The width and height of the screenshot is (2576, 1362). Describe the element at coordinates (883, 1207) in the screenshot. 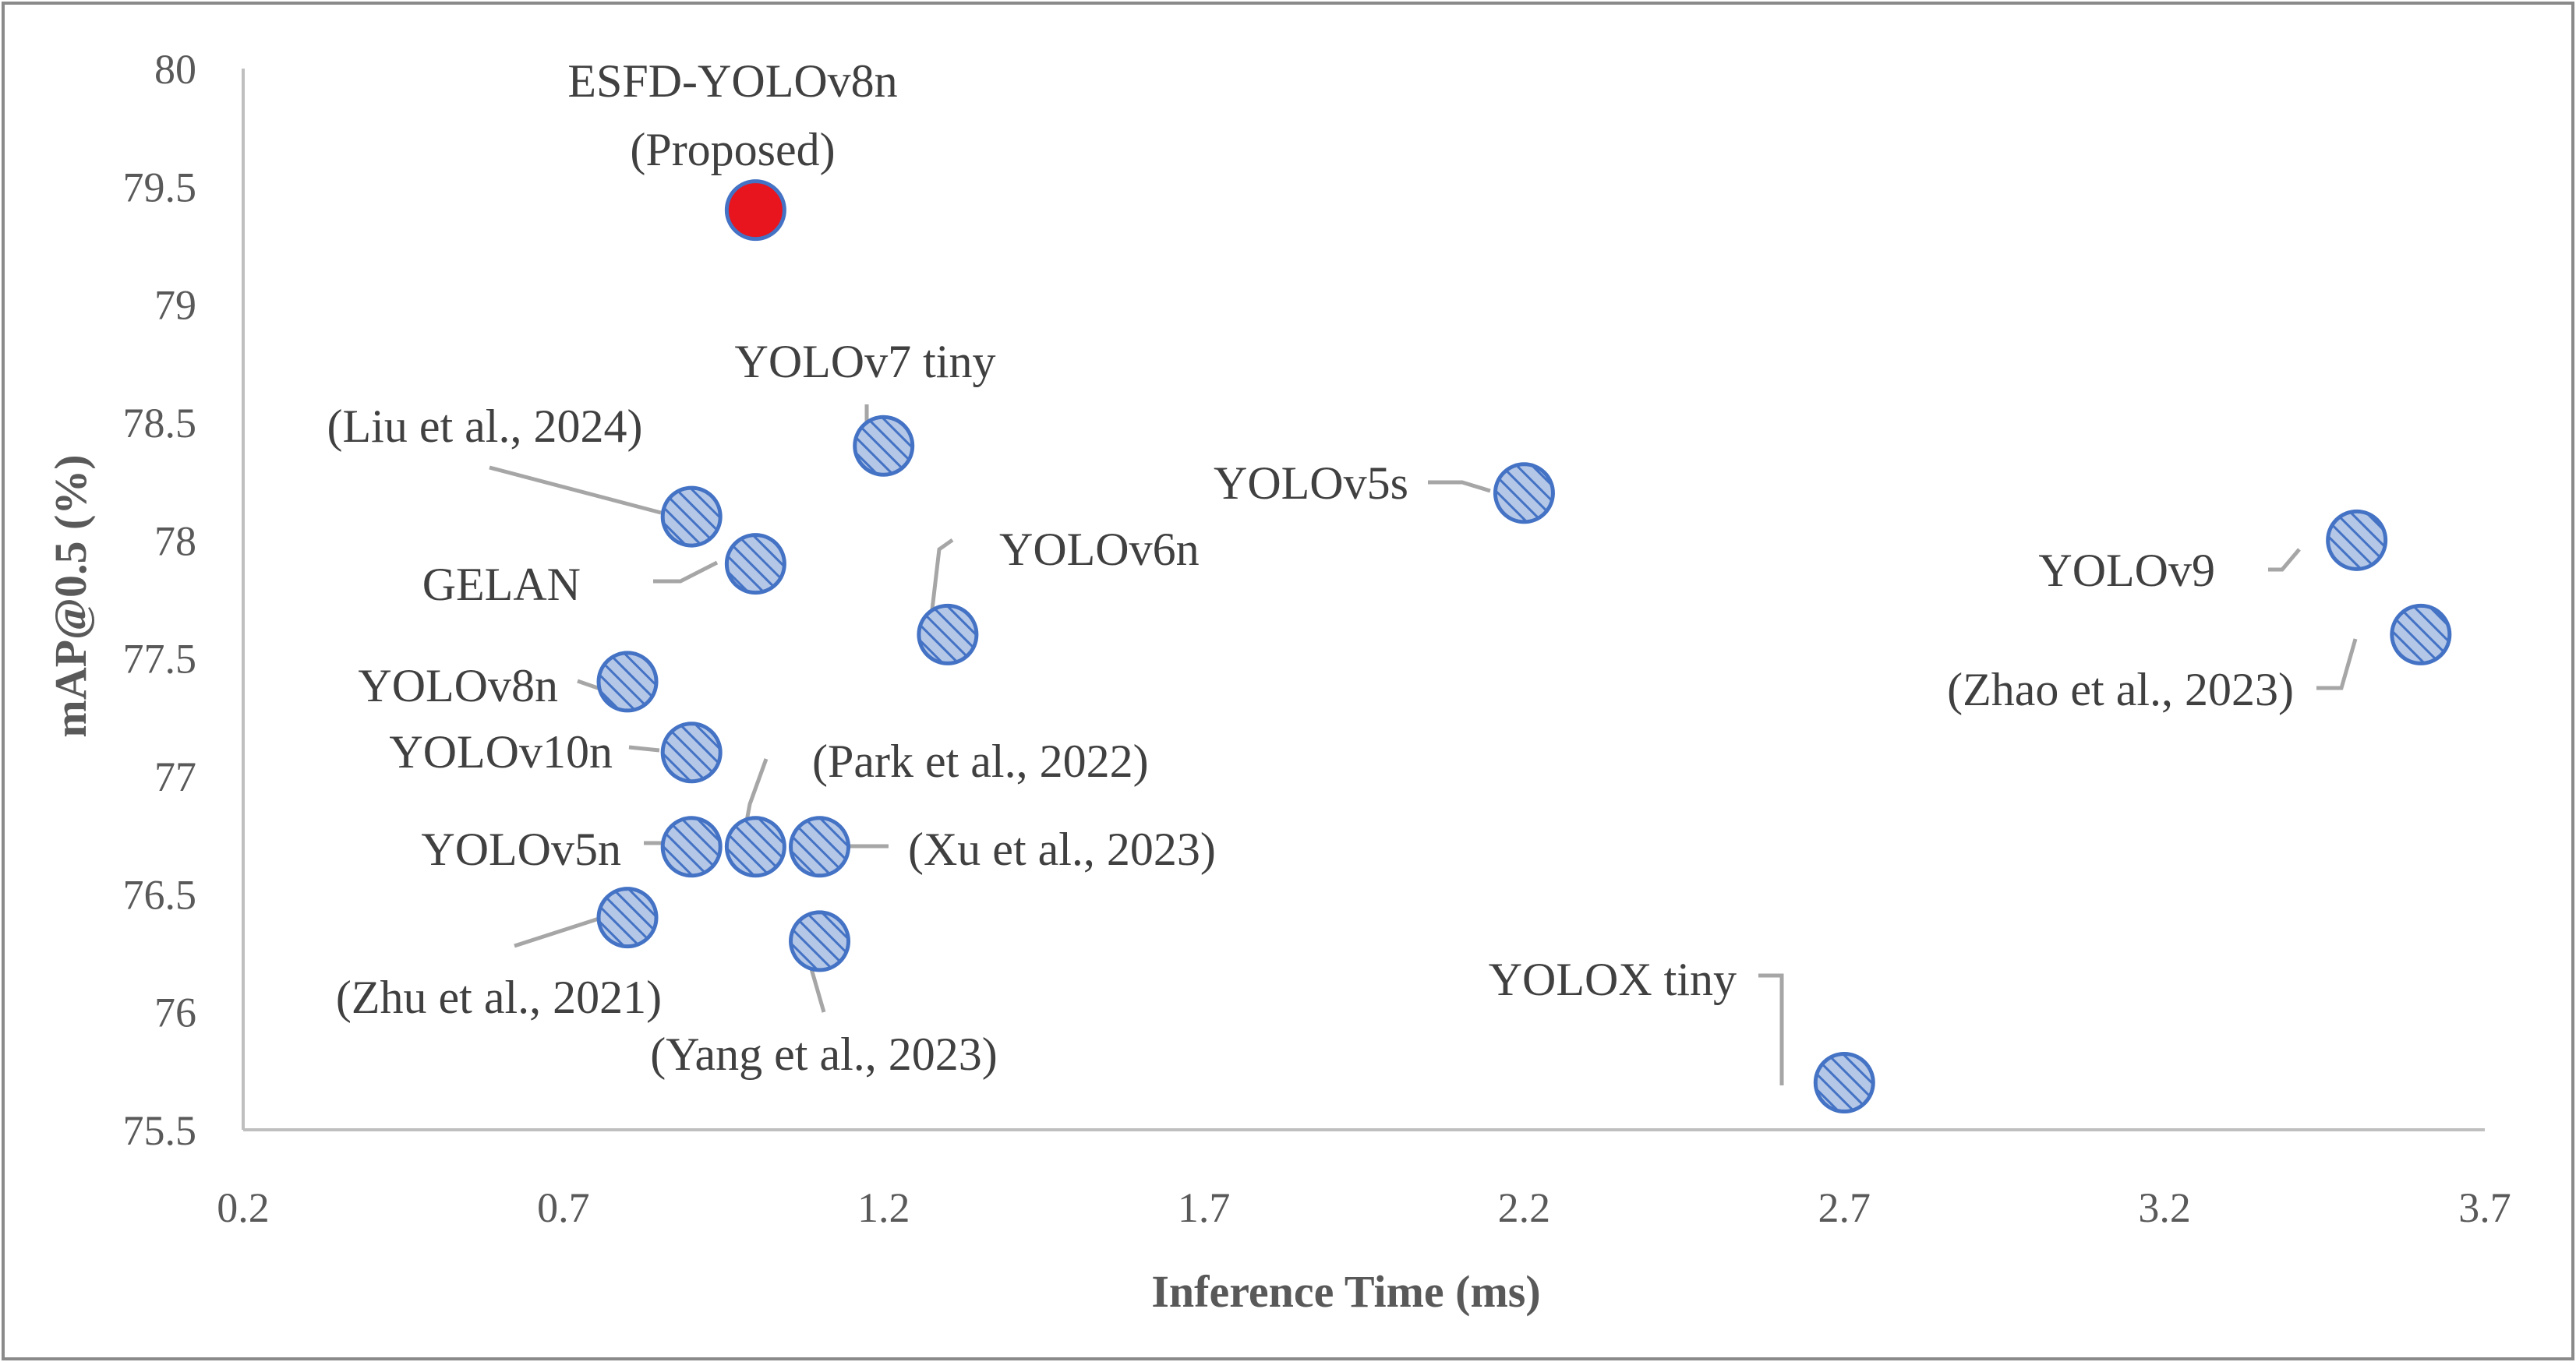

I see `x-tick-label: 1.2` at that location.